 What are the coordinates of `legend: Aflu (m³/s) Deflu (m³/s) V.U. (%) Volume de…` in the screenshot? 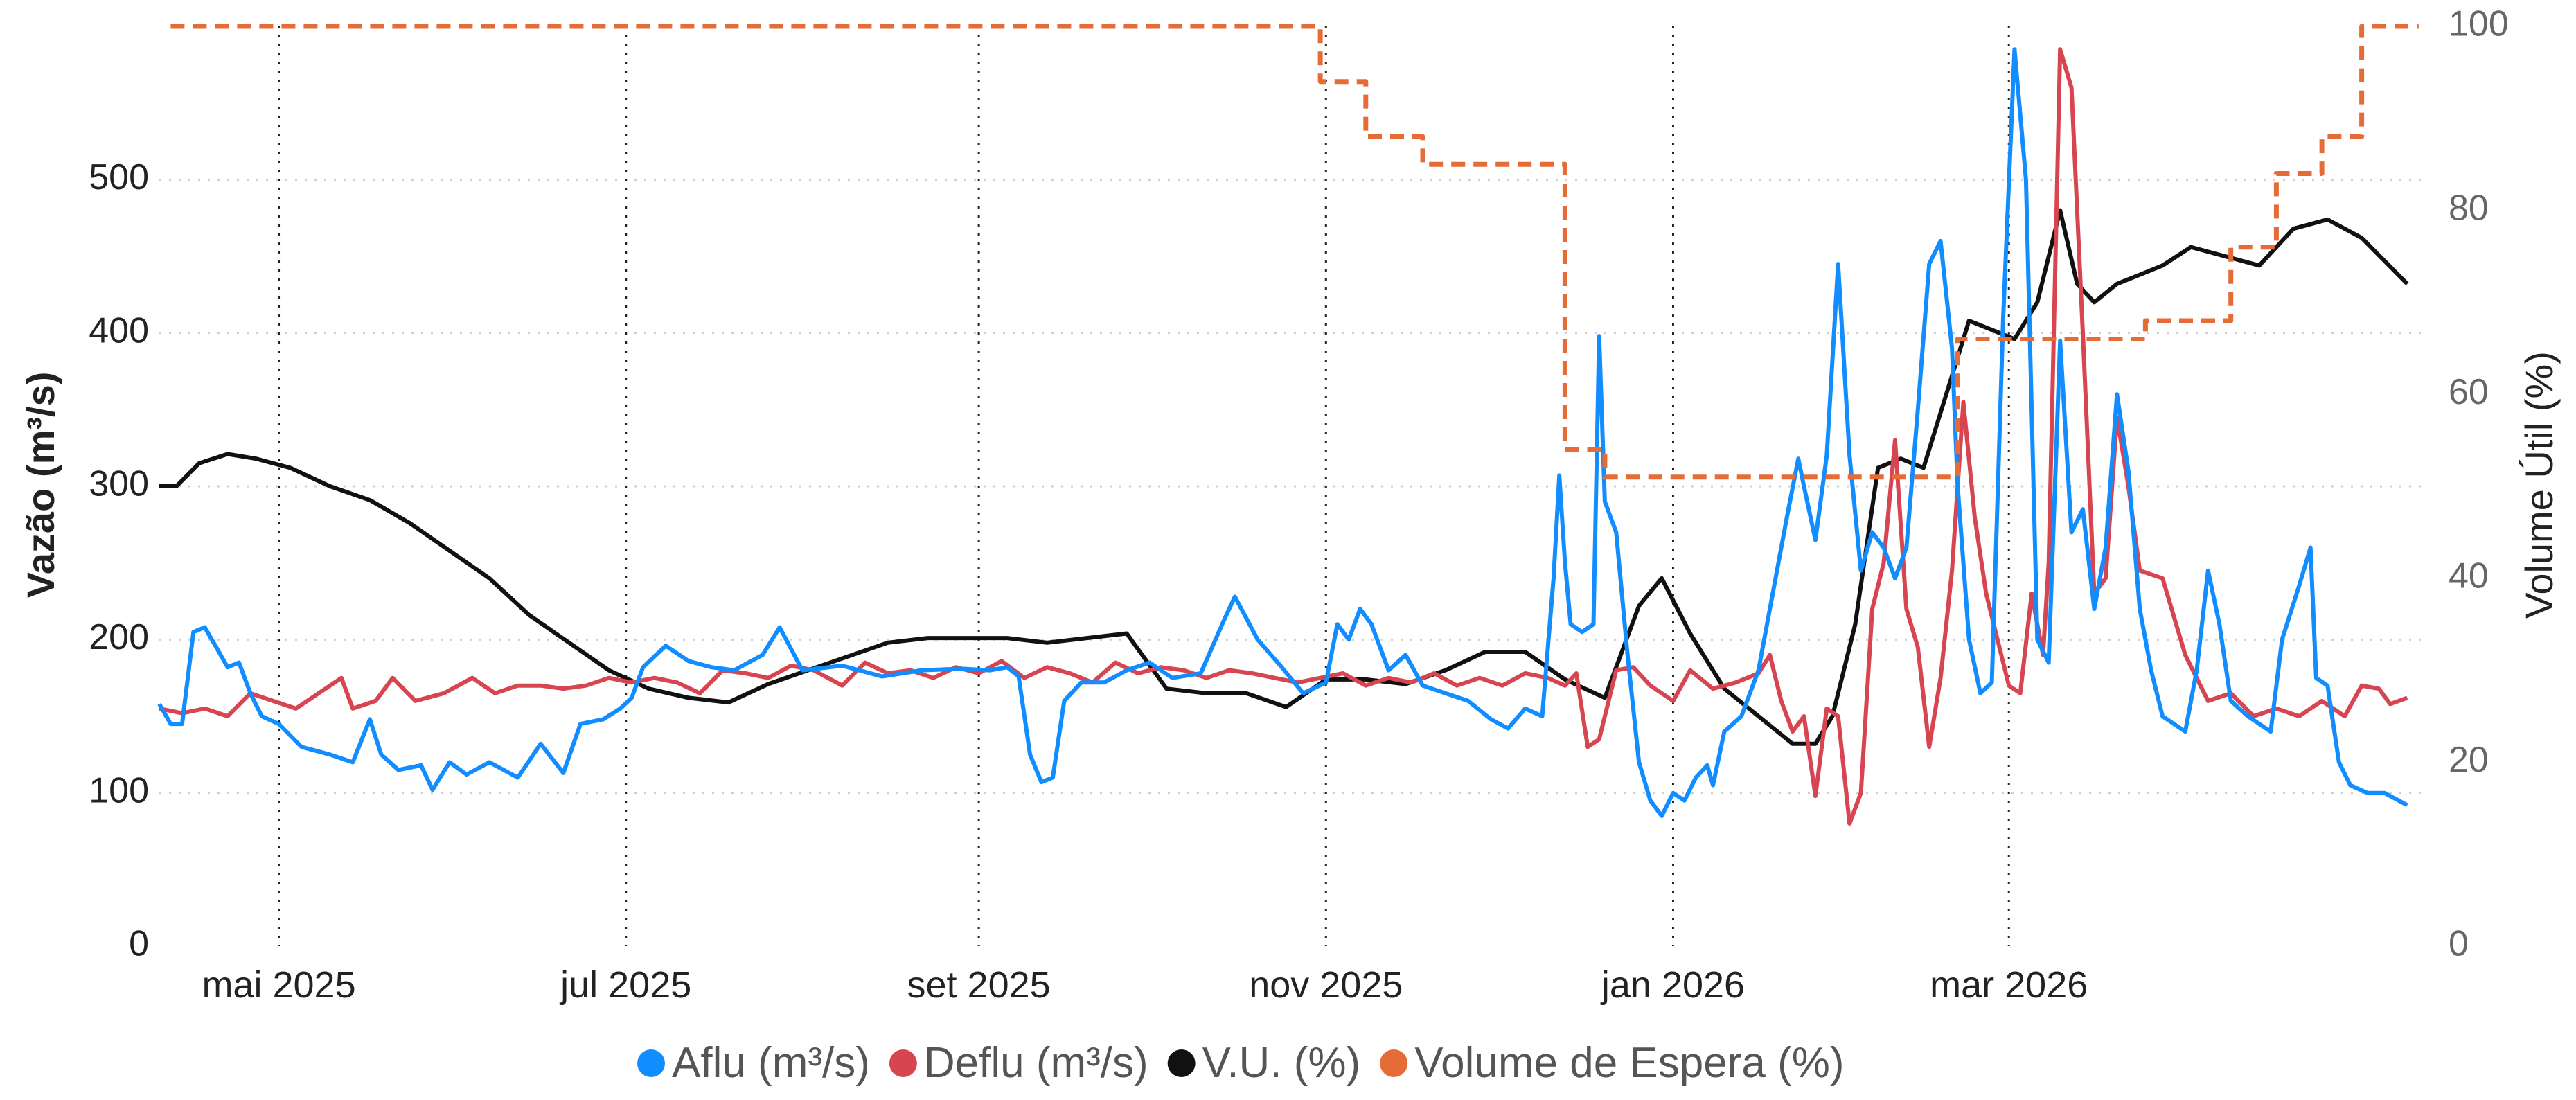 It's located at (1241, 1063).